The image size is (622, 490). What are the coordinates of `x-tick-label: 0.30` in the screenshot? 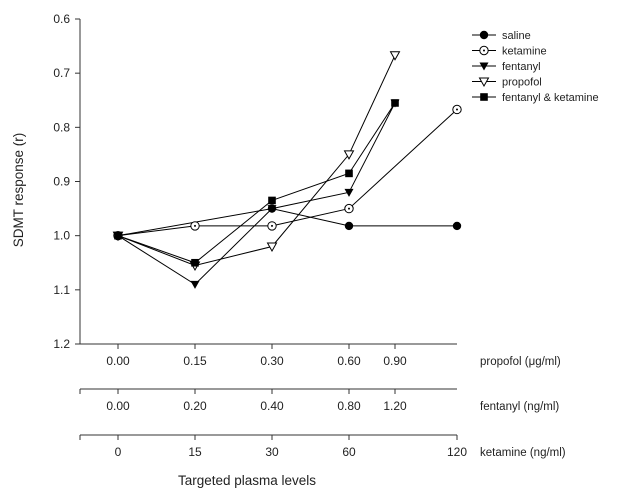 It's located at (272, 361).